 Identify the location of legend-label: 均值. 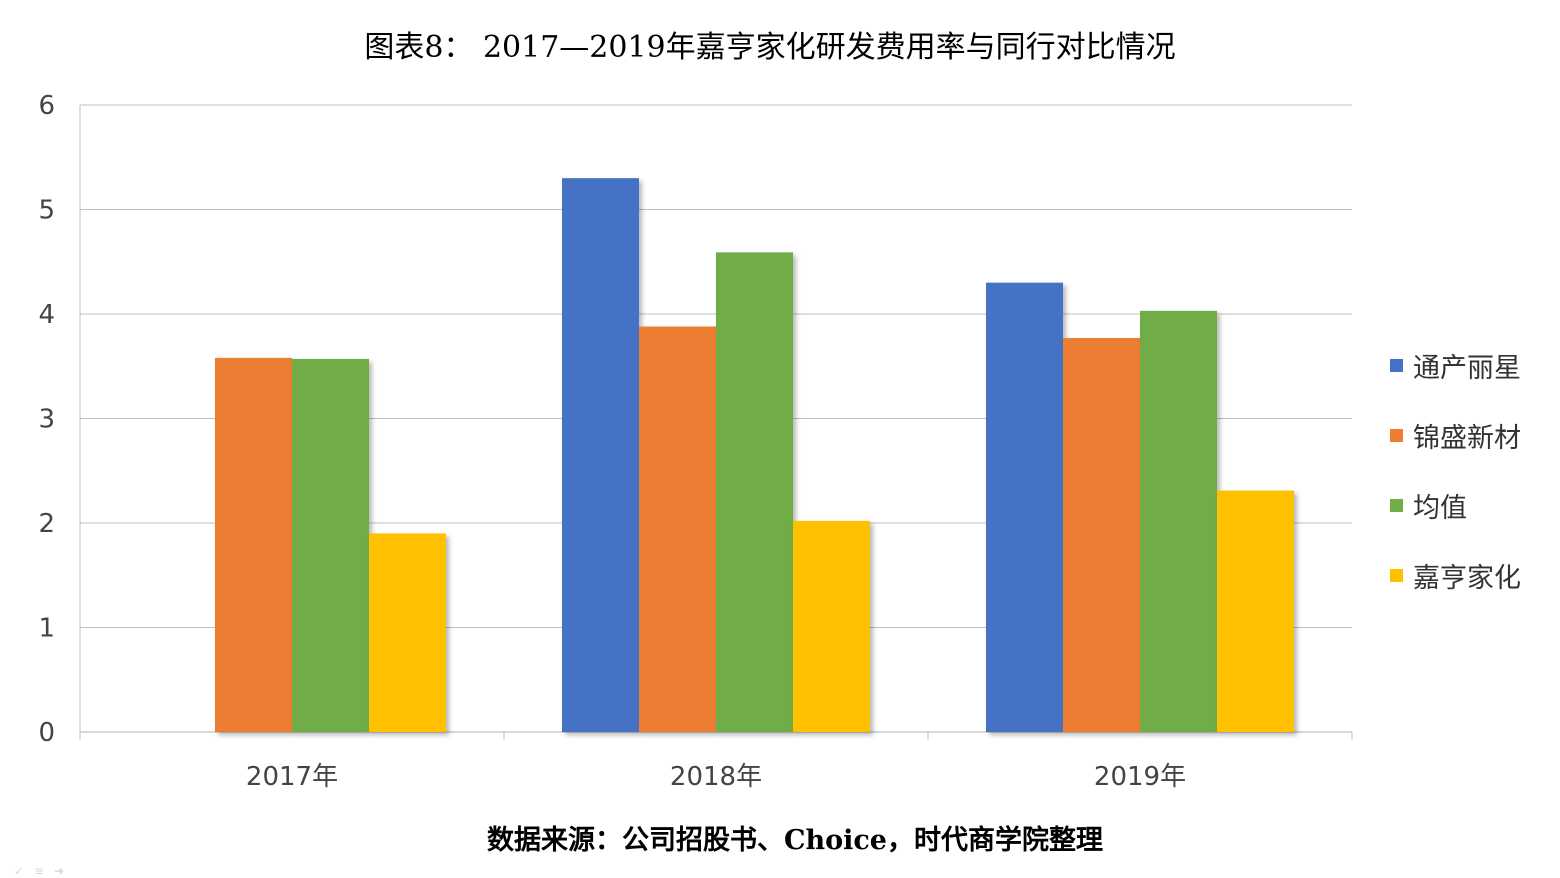
(1440, 508).